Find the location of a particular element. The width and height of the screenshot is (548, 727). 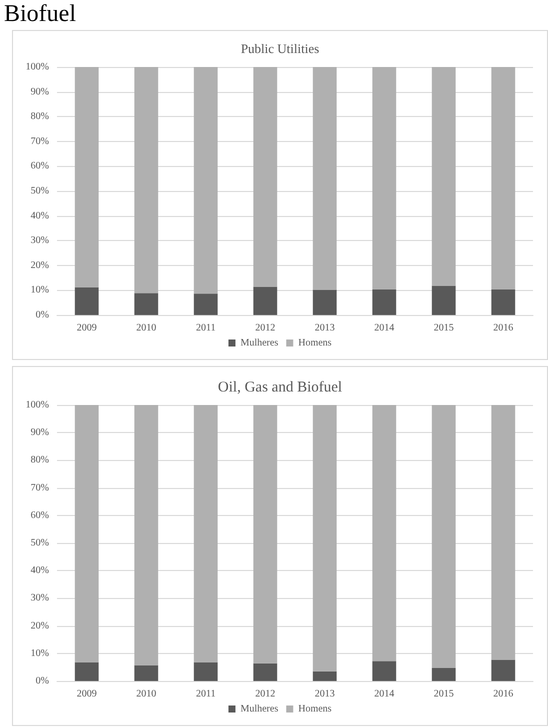

chart-title: Oil, Gas and Biofuel is located at coordinates (280, 388).